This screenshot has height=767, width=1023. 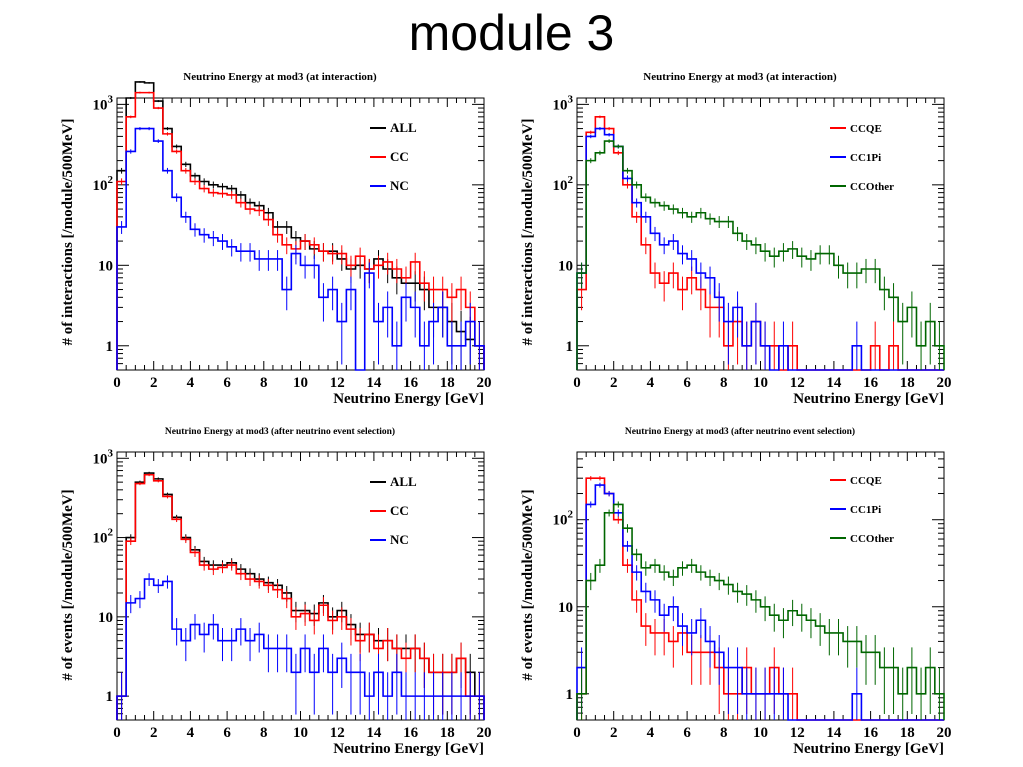 What do you see at coordinates (866, 481) in the screenshot?
I see `legend-label: CCQE` at bounding box center [866, 481].